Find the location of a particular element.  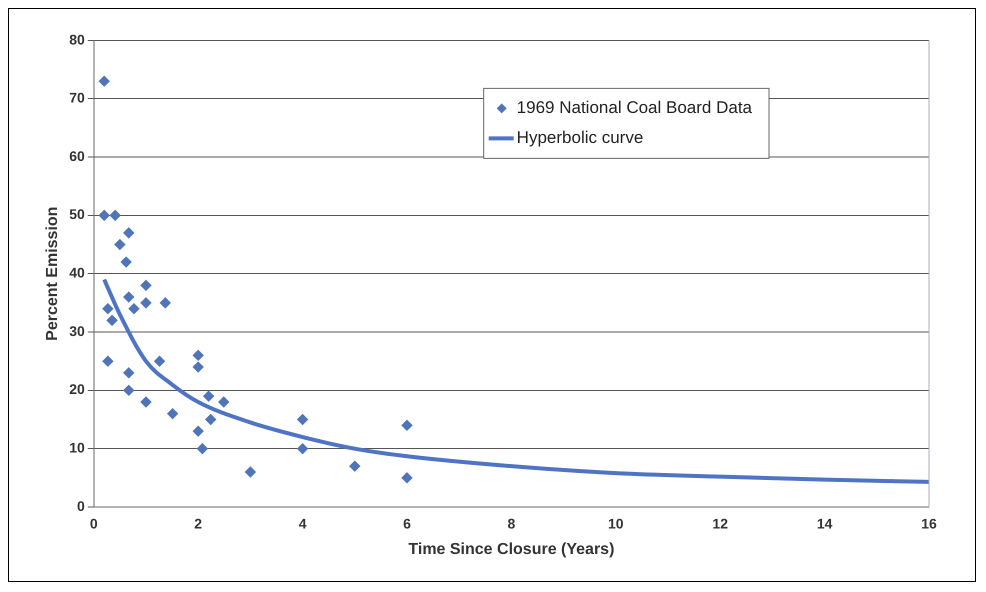

y-tick-label: 50 is located at coordinates (77, 214).